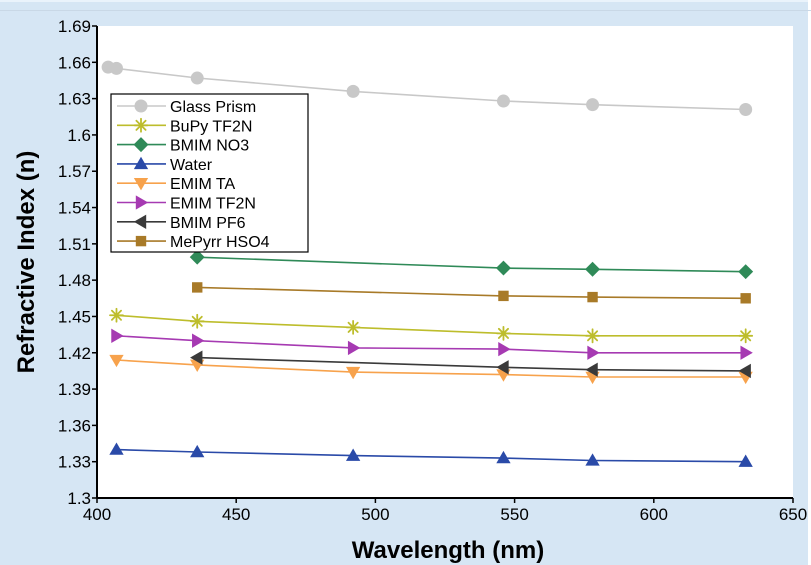 This screenshot has height=565, width=811. I want to click on series-line-mepyrr-hso4, so click(471, 293).